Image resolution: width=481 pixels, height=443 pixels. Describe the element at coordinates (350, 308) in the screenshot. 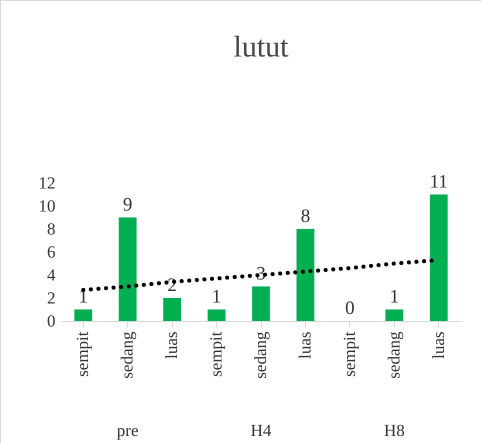

I see `data-label: 0` at that location.